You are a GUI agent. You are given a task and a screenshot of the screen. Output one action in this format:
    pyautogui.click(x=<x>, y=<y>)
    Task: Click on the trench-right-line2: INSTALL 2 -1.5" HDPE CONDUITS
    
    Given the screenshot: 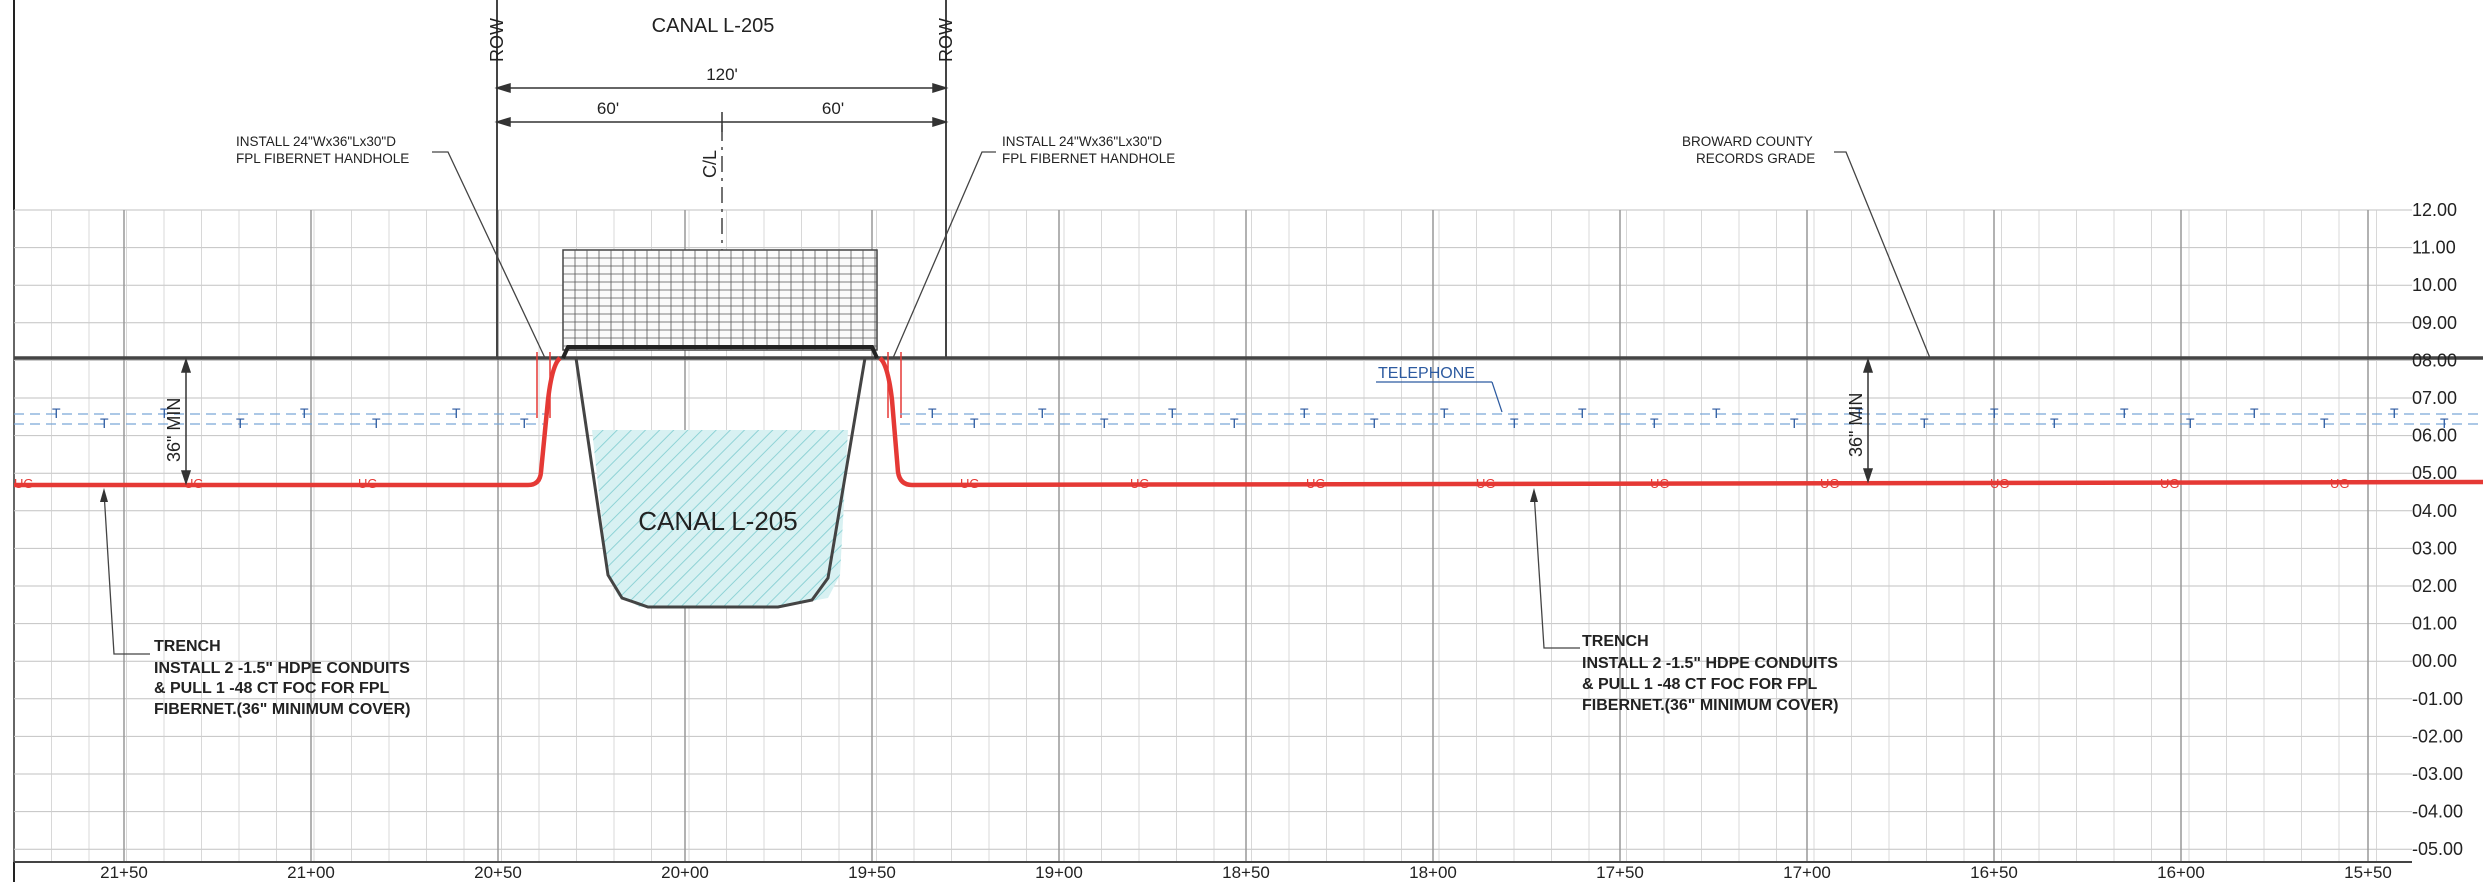 What is the action you would take?
    pyautogui.click(x=1710, y=663)
    